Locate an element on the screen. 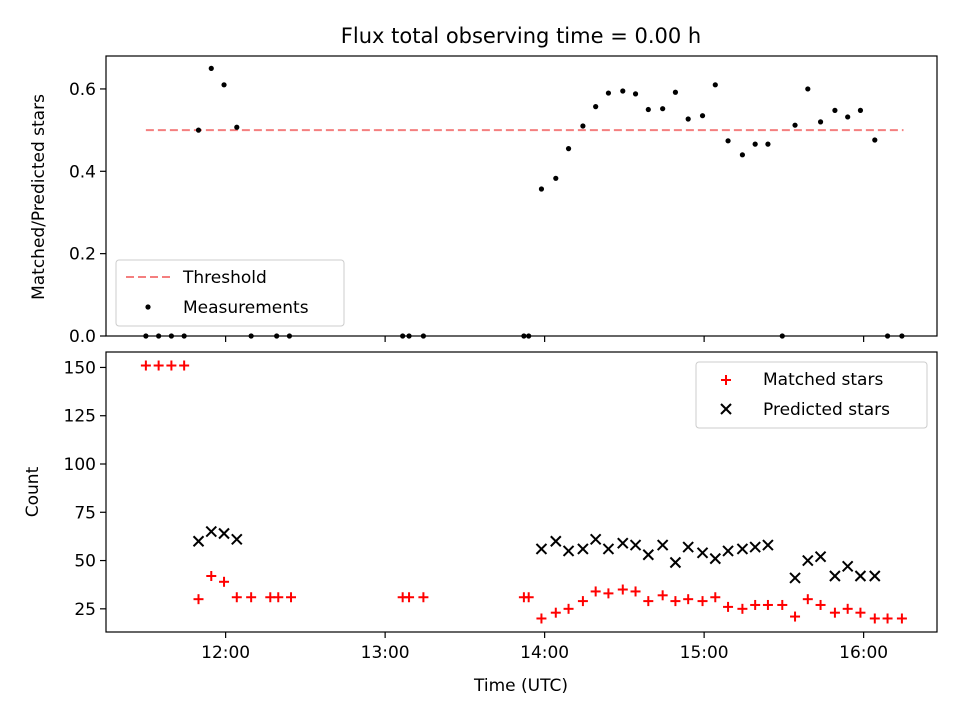 The width and height of the screenshot is (960, 720). legend-measurements-swatch is located at coordinates (148, 307).